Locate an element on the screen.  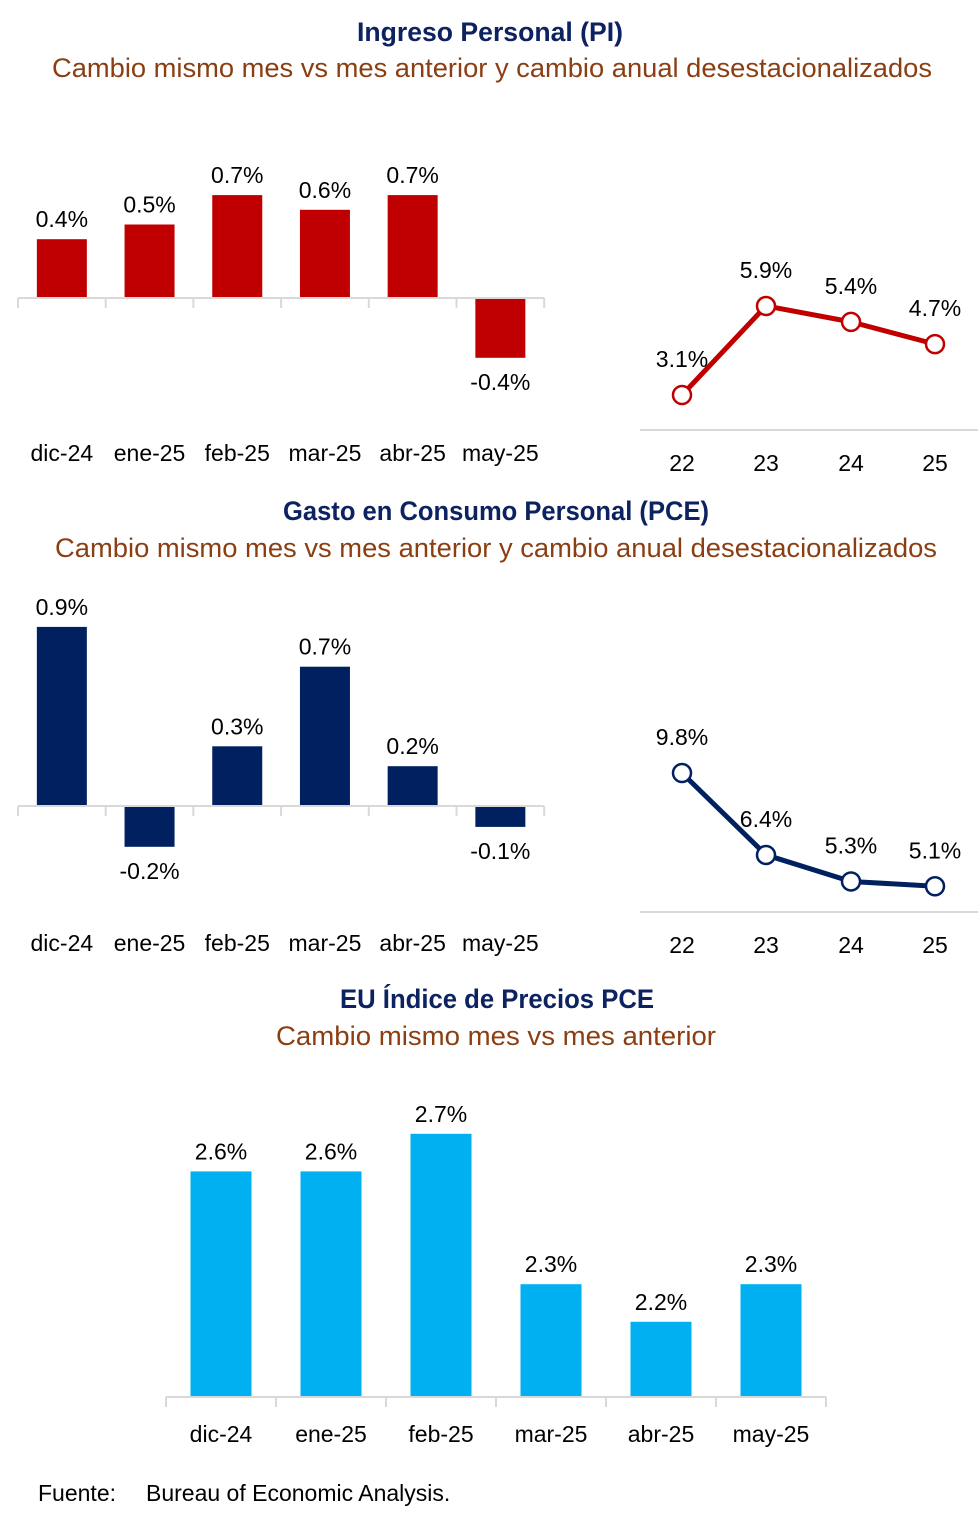
pi-category-label: feb-25 is located at coordinates (237, 453).